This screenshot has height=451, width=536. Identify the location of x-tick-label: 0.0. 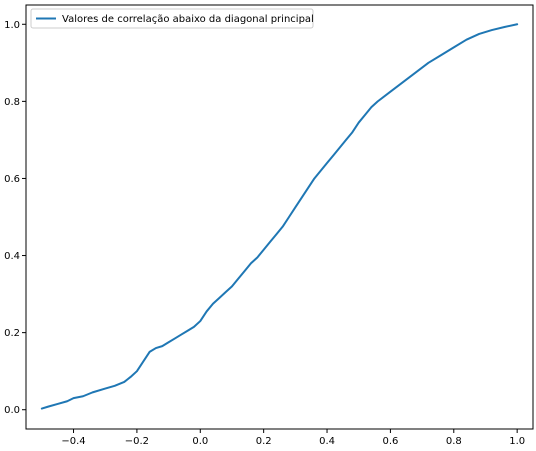
(200, 441).